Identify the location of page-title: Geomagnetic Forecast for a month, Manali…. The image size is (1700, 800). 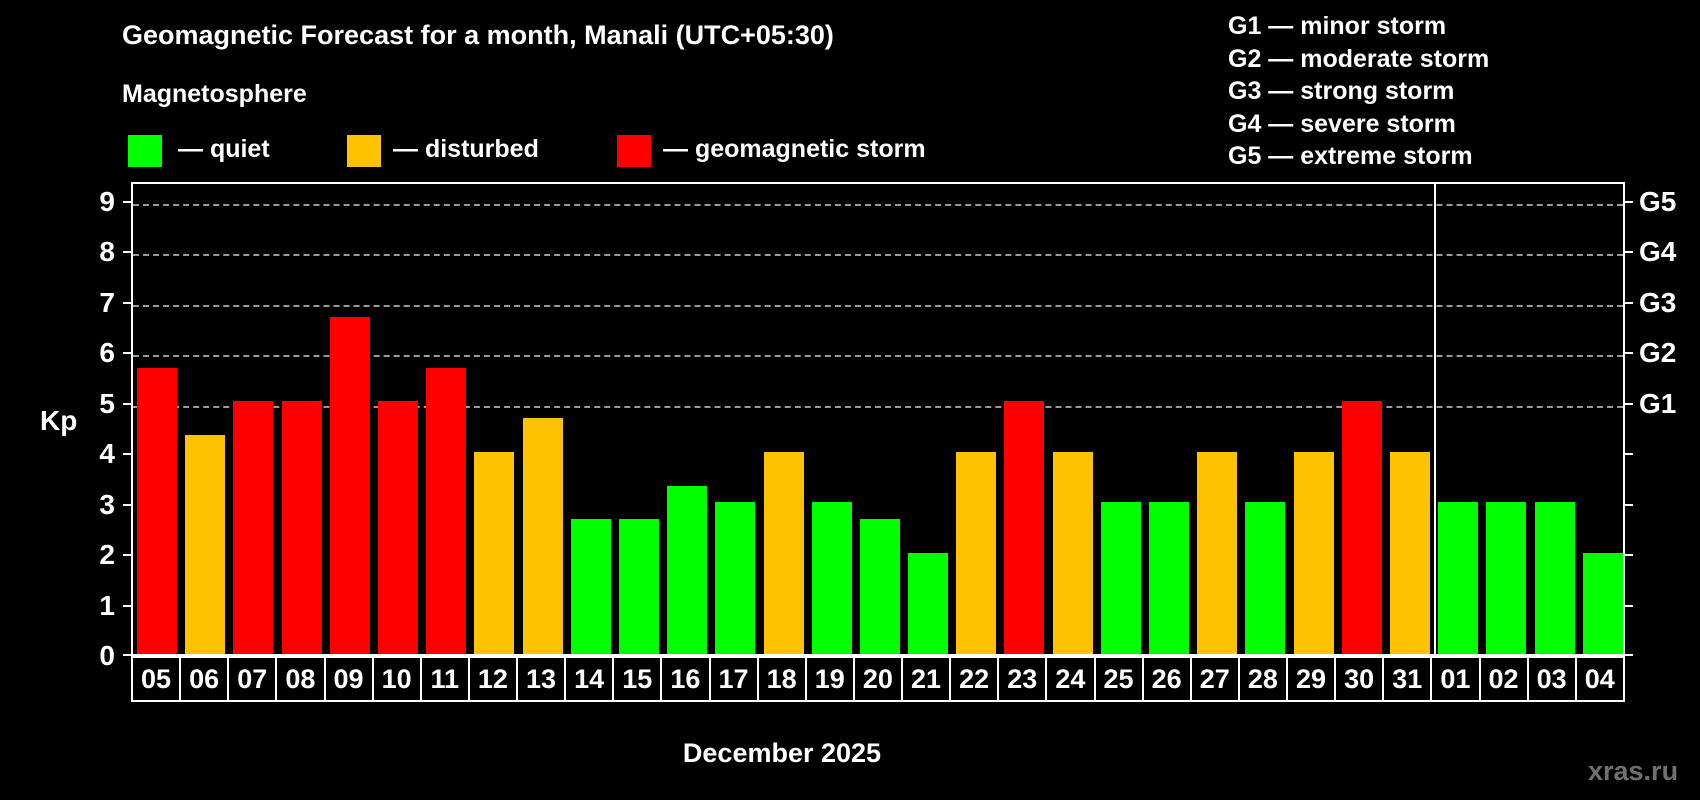
(478, 35).